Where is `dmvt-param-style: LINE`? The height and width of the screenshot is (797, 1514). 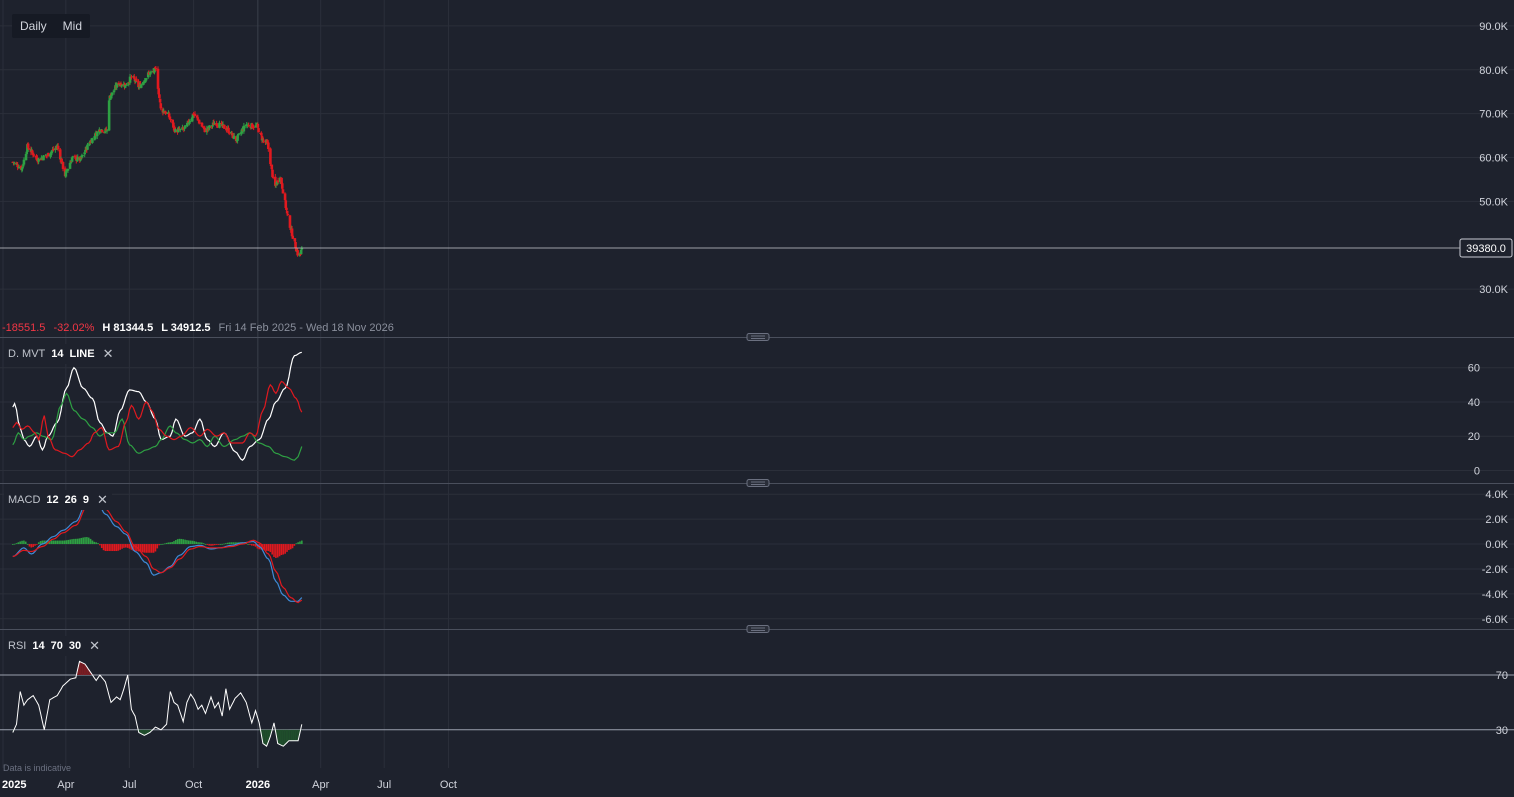
dmvt-param-style: LINE is located at coordinates (82, 354).